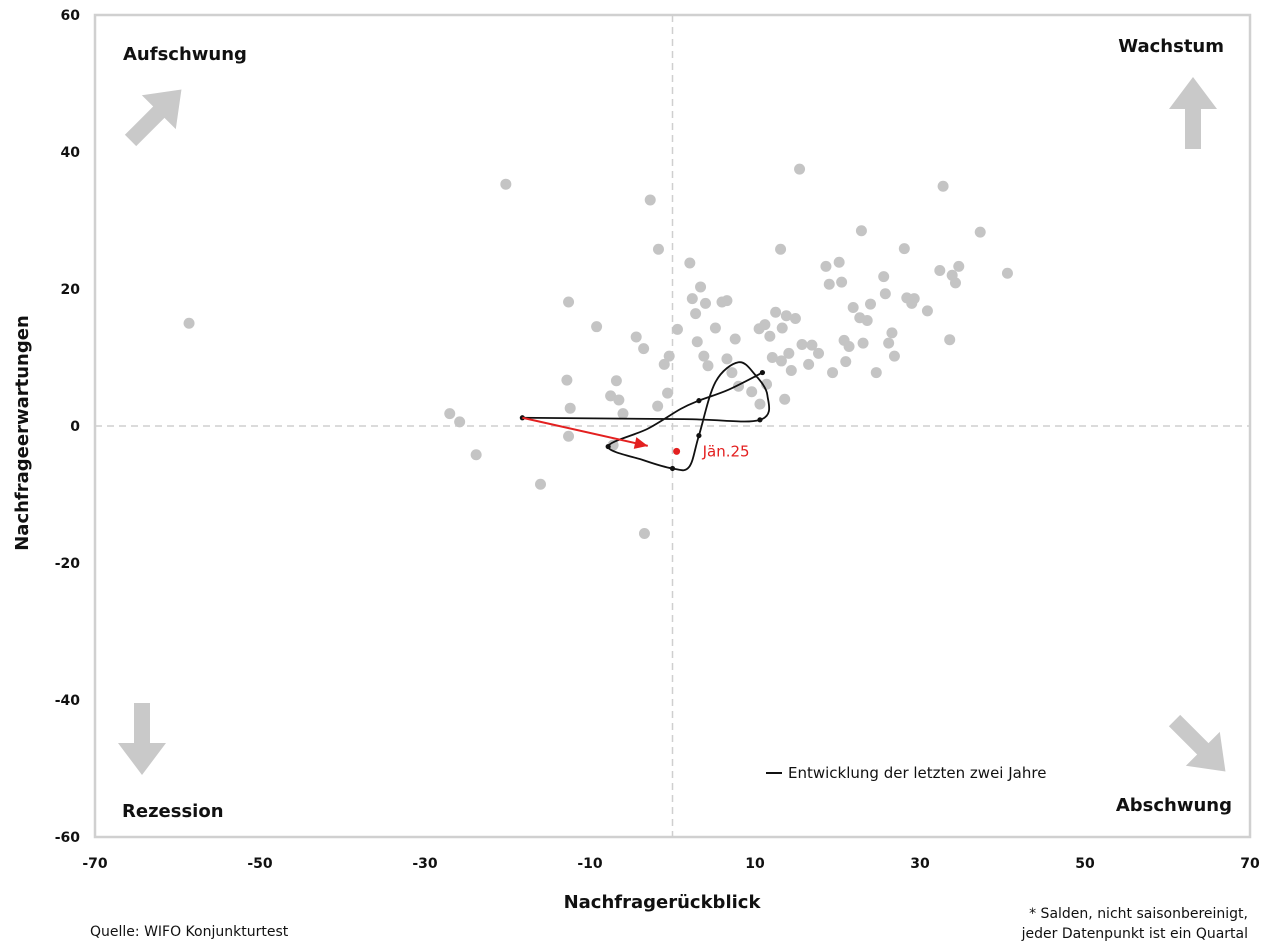 The width and height of the screenshot is (1262, 947). What do you see at coordinates (71, 290) in the screenshot?
I see `y-tick-label: 20` at bounding box center [71, 290].